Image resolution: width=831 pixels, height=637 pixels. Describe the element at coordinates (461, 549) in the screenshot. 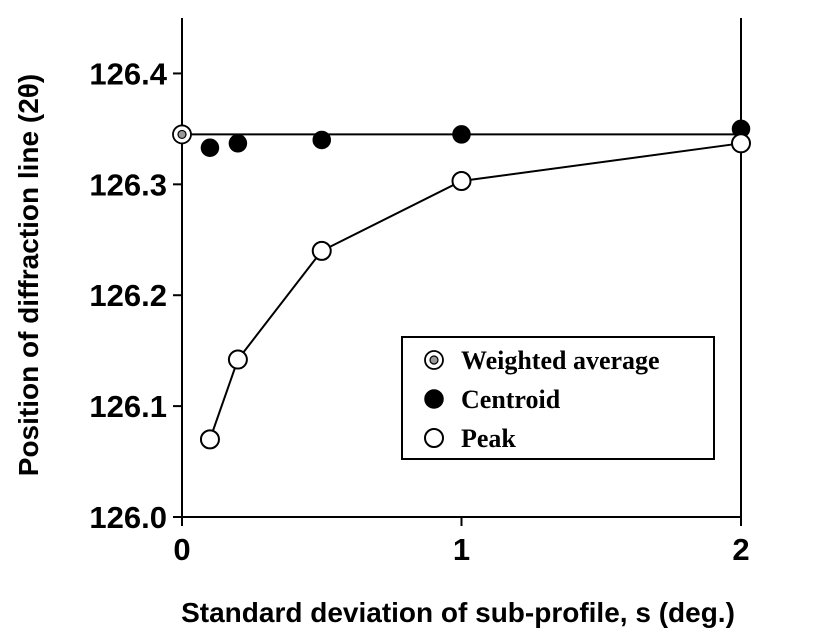

I see `x-tick-label: 1` at that location.